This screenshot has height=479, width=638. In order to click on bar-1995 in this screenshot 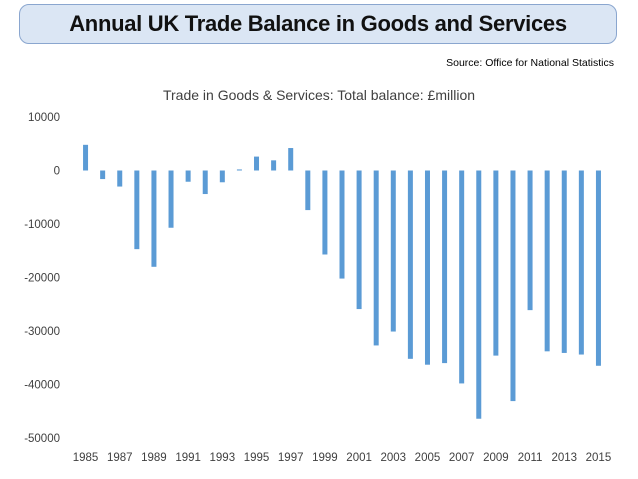, I will do `click(257, 163)`.